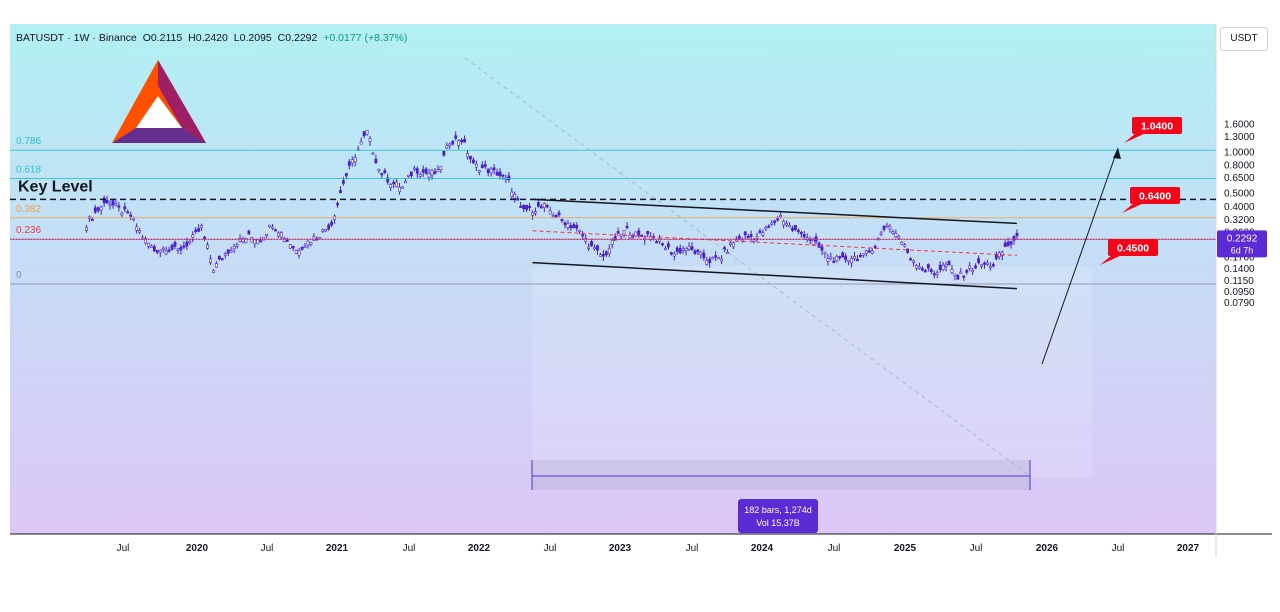 This screenshot has height=612, width=1280. What do you see at coordinates (252, 38) in the screenshot?
I see `ohlc-low: L0.2095` at bounding box center [252, 38].